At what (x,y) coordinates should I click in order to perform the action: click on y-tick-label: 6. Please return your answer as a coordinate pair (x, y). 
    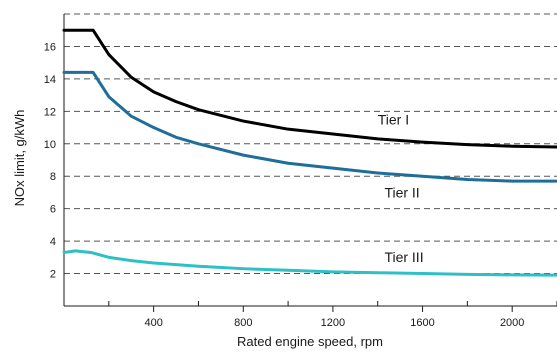
    Looking at the image, I should click on (53, 210).